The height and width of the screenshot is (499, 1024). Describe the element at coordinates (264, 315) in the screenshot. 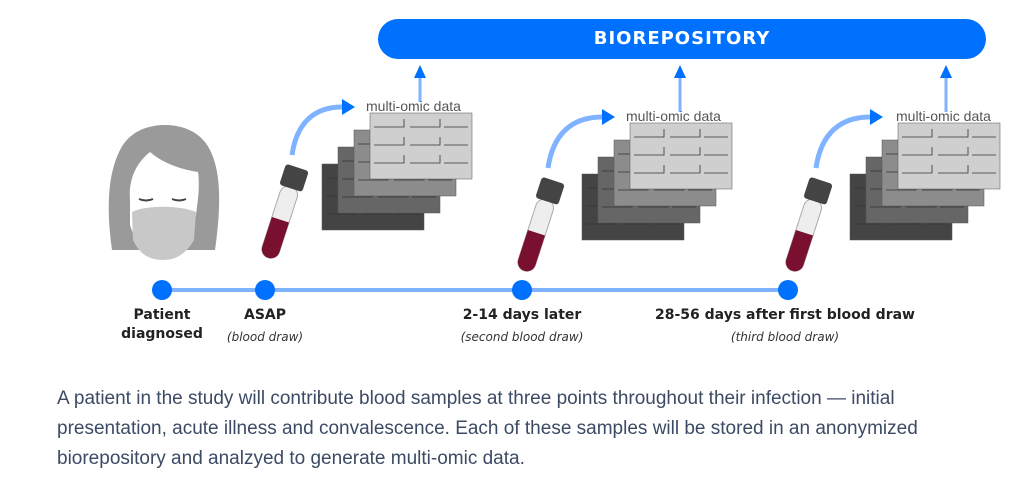

I see `label-title: ASAP` at that location.